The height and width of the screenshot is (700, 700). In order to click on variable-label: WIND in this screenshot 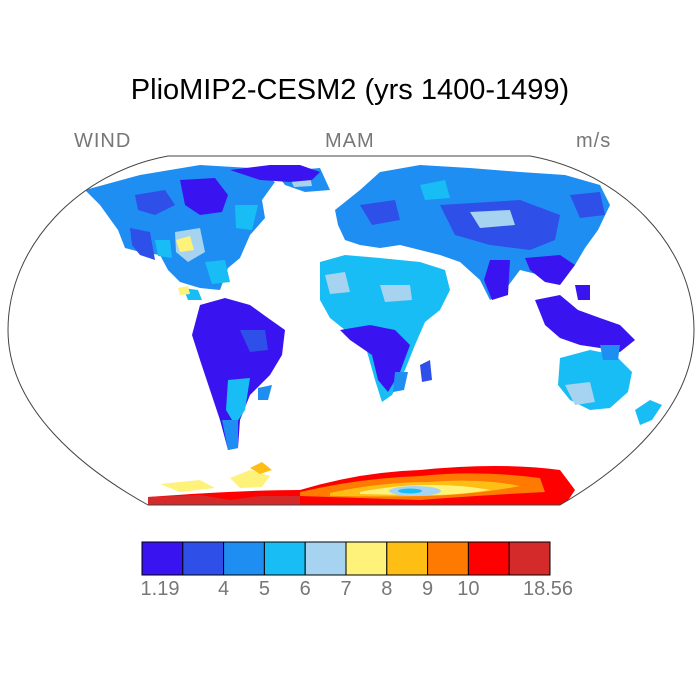, I will do `click(103, 141)`.